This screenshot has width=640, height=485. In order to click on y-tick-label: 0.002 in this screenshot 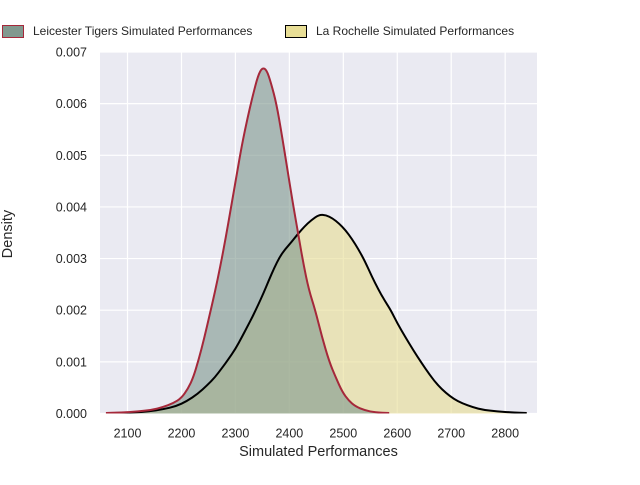, I will do `click(71, 311)`.